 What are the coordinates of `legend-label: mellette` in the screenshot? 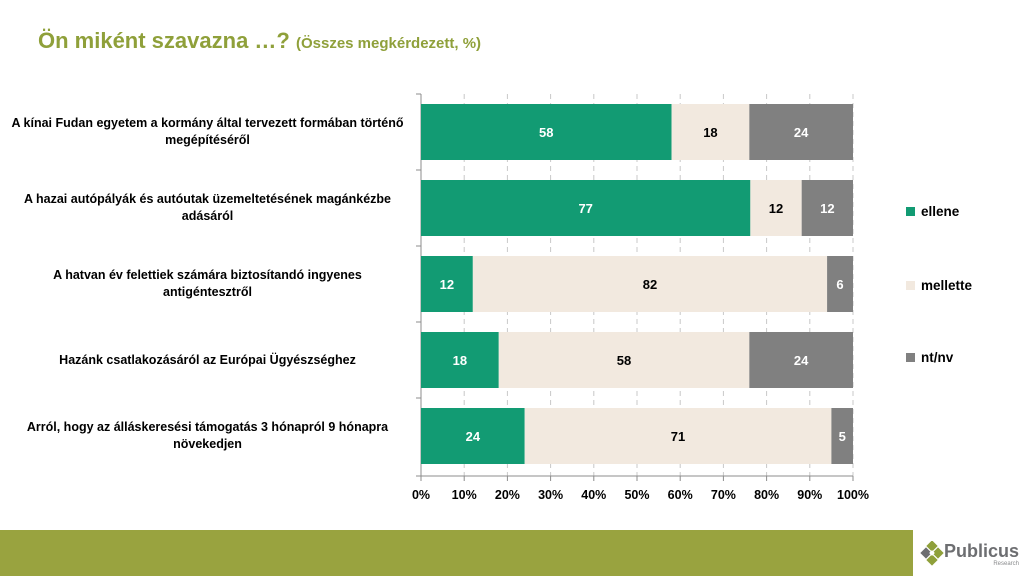 It's located at (947, 285).